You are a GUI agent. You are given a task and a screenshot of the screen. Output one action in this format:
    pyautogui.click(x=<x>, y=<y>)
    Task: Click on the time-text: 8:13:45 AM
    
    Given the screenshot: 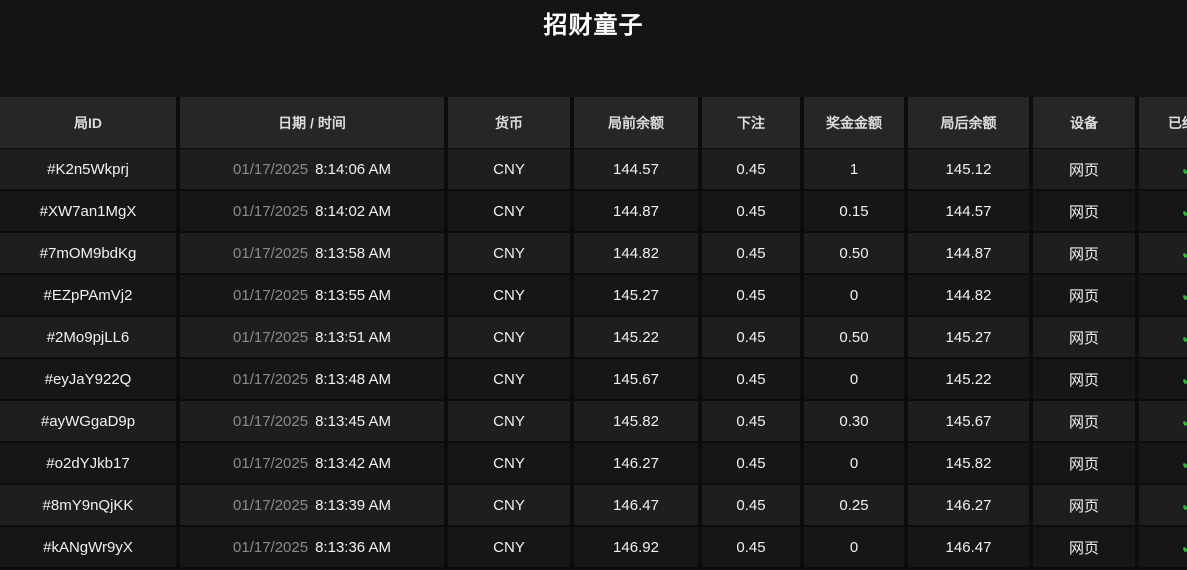 What is the action you would take?
    pyautogui.click(x=353, y=421)
    